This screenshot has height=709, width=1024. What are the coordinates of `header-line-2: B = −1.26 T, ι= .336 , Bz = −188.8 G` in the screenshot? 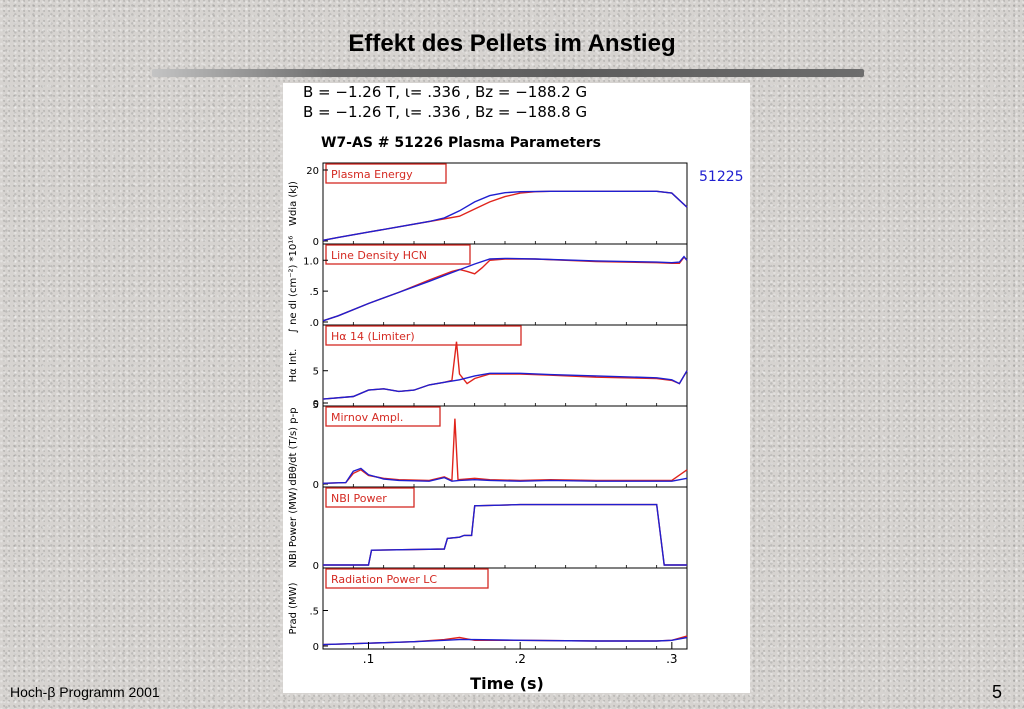 It's located at (445, 112).